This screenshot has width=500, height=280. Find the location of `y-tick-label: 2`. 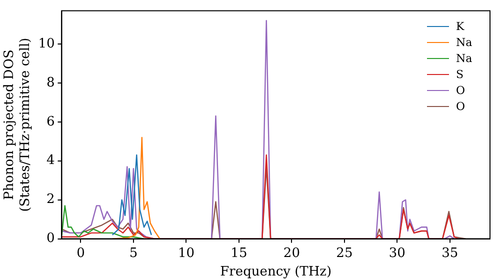

y-tick-label: 2 is located at coordinates (50, 200).